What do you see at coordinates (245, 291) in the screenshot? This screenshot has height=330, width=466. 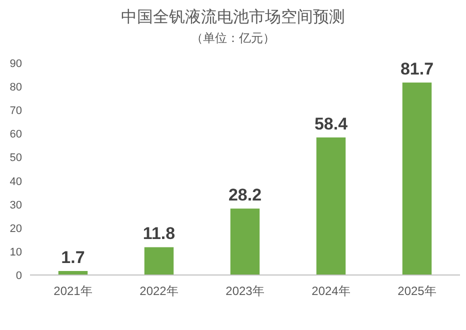 I see `x-tick-label: 2023年` at bounding box center [245, 291].